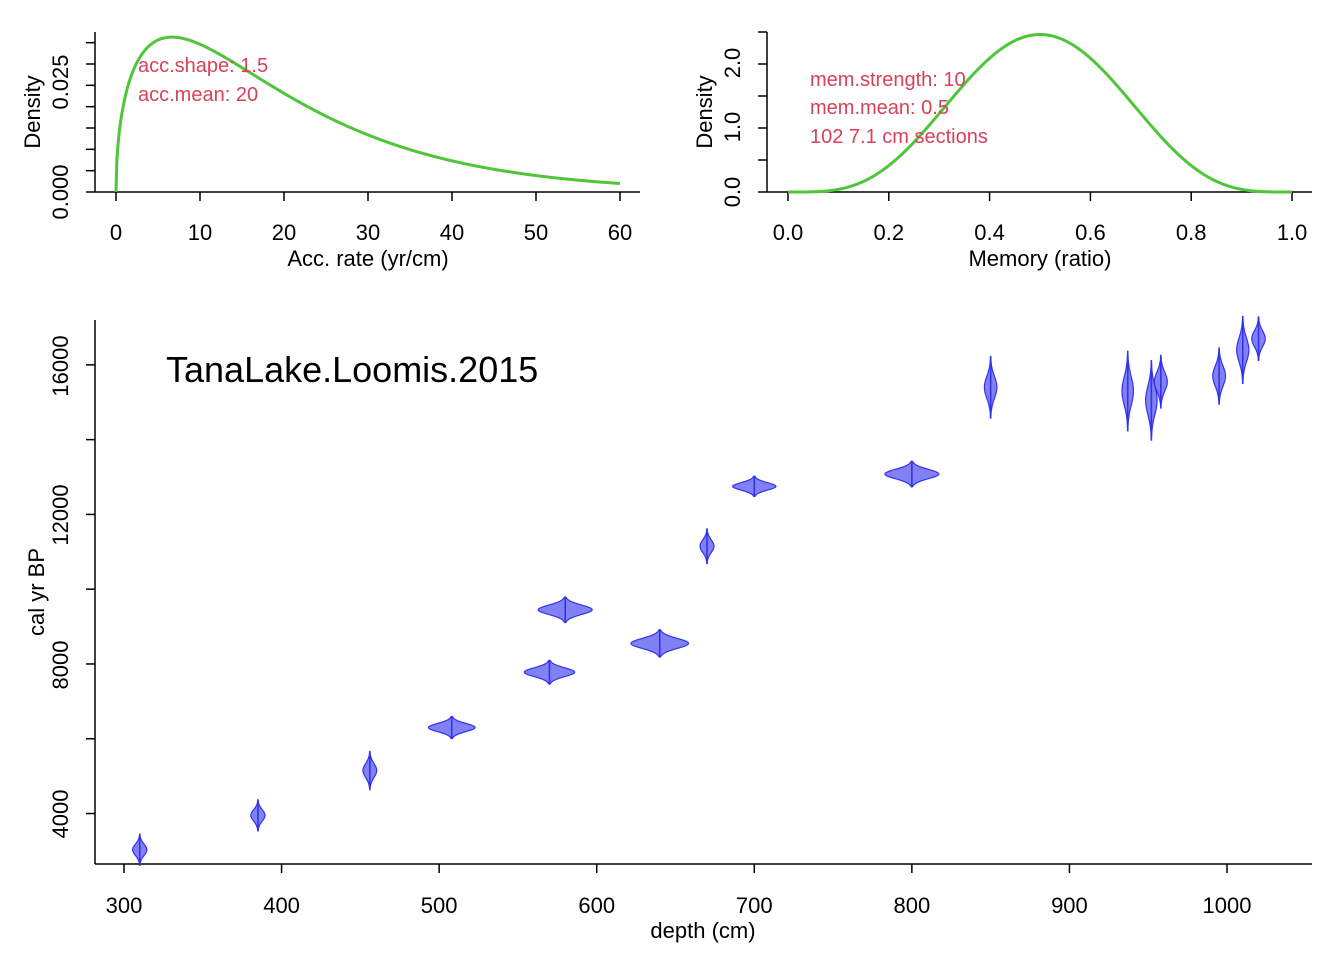 The height and width of the screenshot is (960, 1344). Describe the element at coordinates (1040, 113) in the screenshot. I see `memory-beta-curve` at that location.